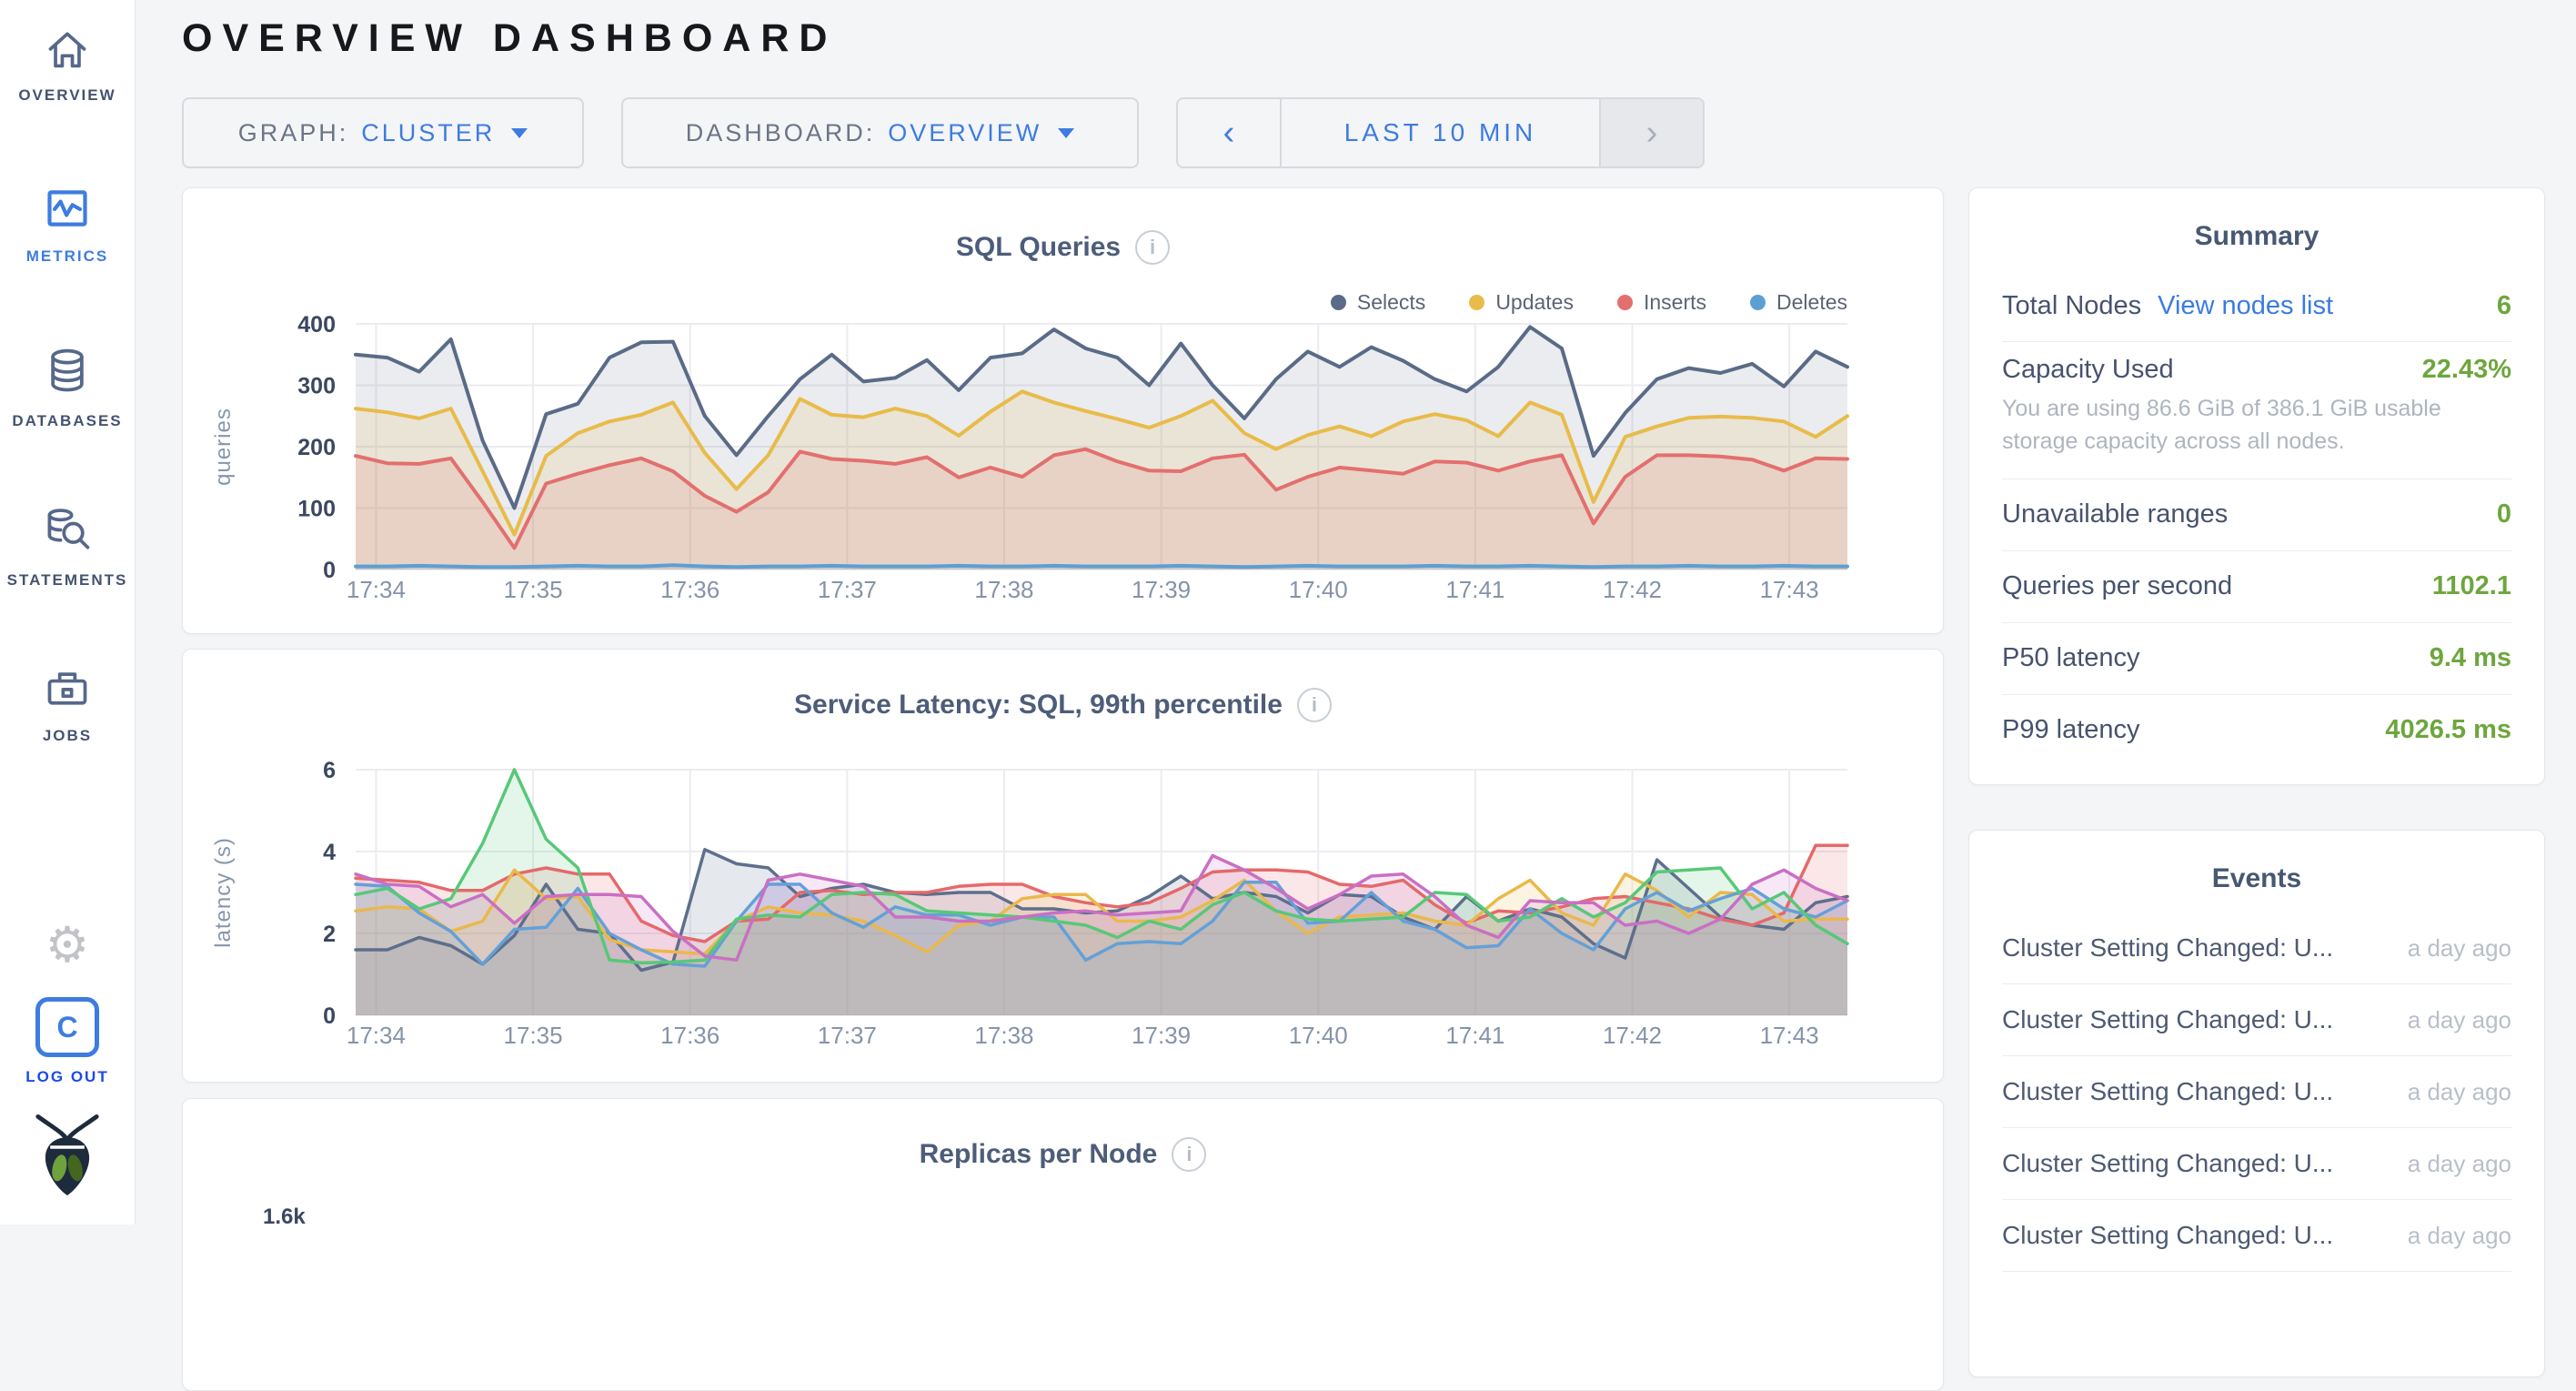 This screenshot has width=2576, height=1391. Describe the element at coordinates (428, 132) in the screenshot. I see `graph-dropdown-value: CLUSTER` at that location.